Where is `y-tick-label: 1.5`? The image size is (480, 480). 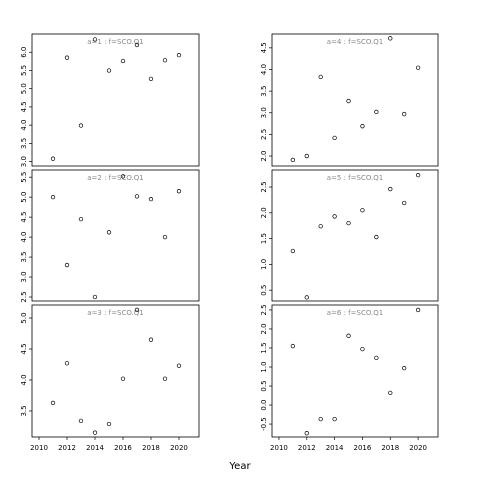
y-tick-label: 1.5 is located at coordinates (264, 238).